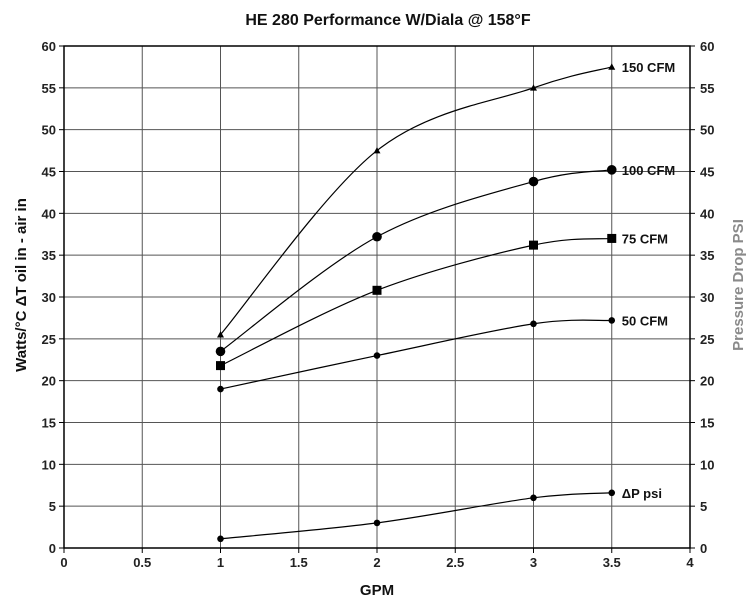  What do you see at coordinates (642, 493) in the screenshot?
I see `series-label-p-psi: ΔP psi` at bounding box center [642, 493].